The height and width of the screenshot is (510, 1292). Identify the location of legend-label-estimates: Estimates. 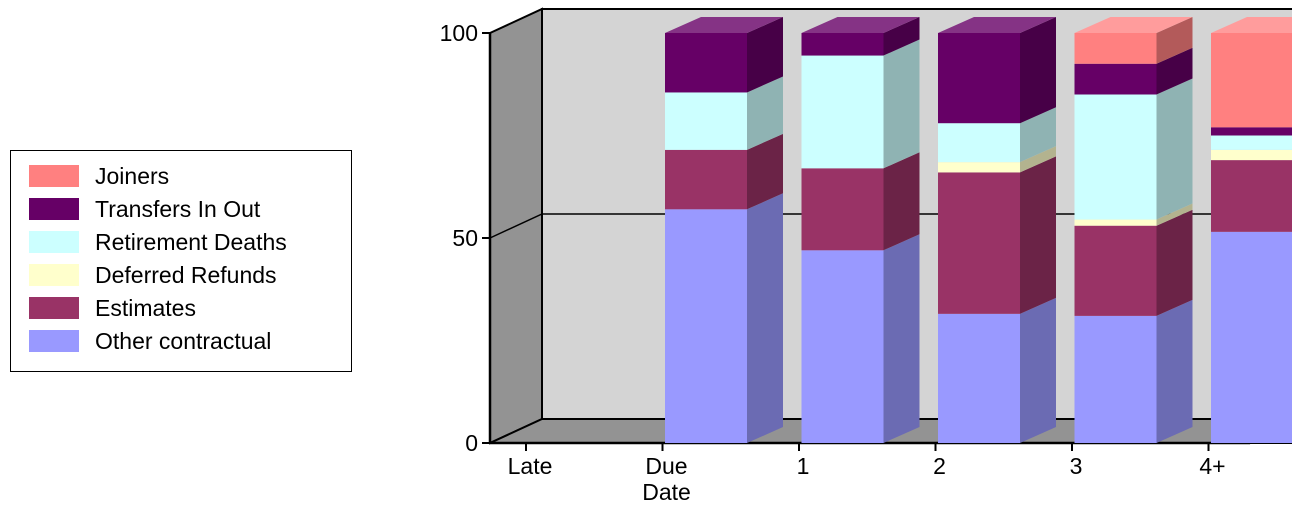
(145, 307).